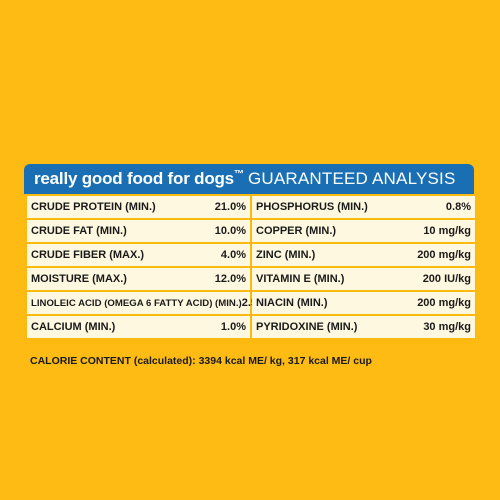 The height and width of the screenshot is (500, 500). What do you see at coordinates (363, 303) in the screenshot?
I see `nutrient-cell: NIACIN (MIN.) 200 mg/kg` at bounding box center [363, 303].